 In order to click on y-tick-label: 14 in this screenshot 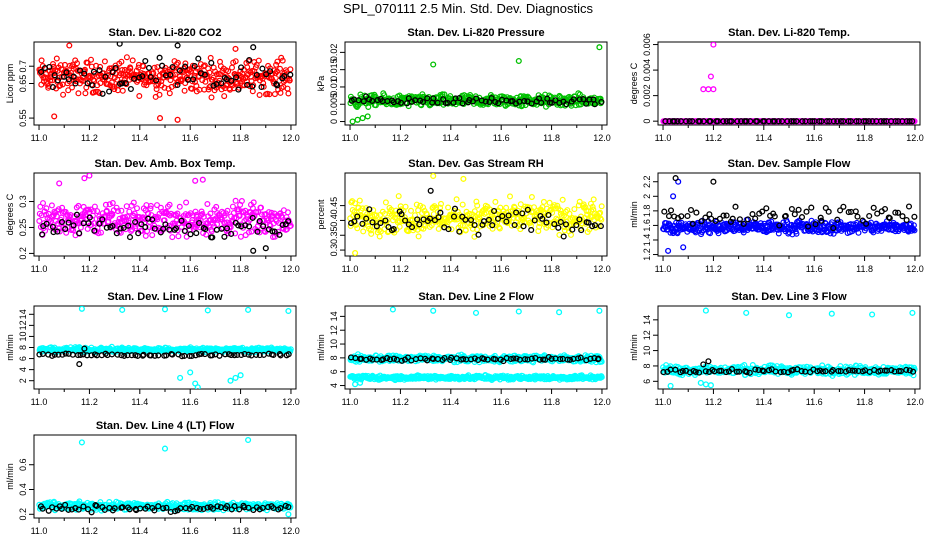, I will do `click(23, 314)`.